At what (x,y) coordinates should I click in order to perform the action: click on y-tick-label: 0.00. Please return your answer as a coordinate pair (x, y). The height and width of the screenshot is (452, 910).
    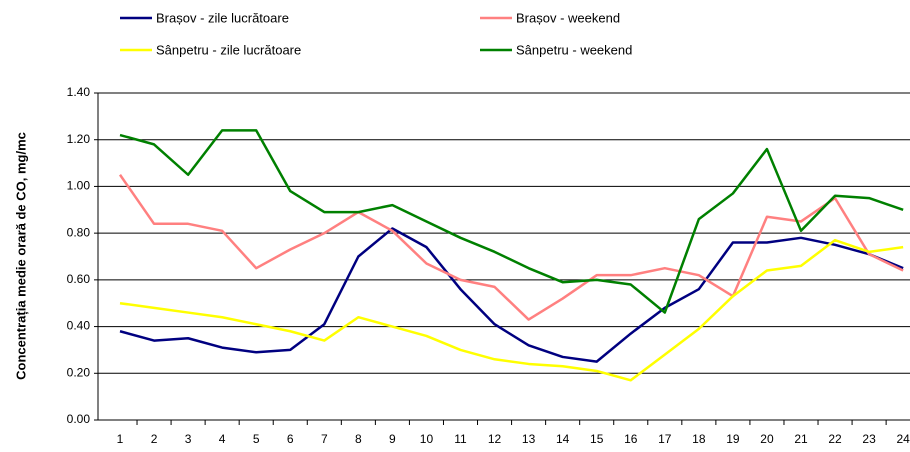
    Looking at the image, I should click on (79, 419).